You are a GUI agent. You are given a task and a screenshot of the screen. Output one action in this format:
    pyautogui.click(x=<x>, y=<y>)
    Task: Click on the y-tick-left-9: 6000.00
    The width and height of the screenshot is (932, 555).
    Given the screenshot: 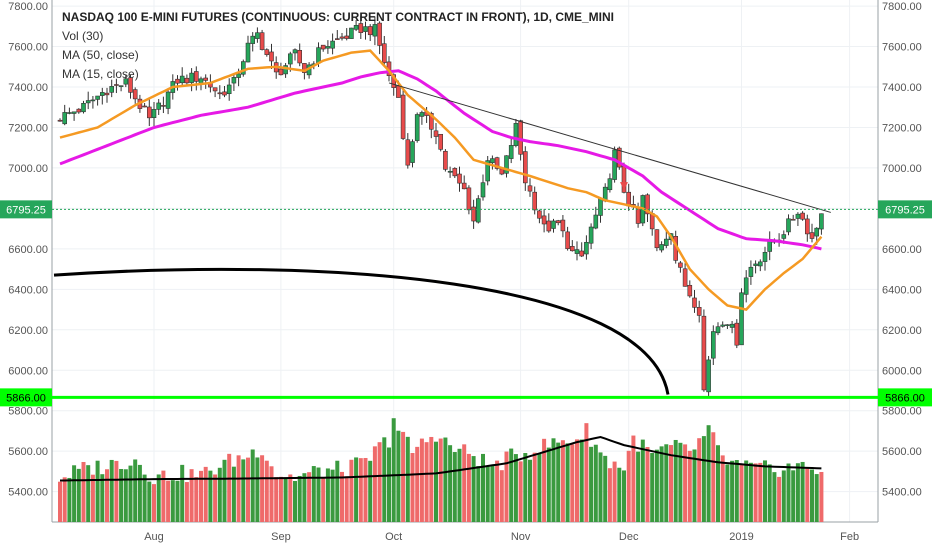 What is the action you would take?
    pyautogui.click(x=28, y=371)
    